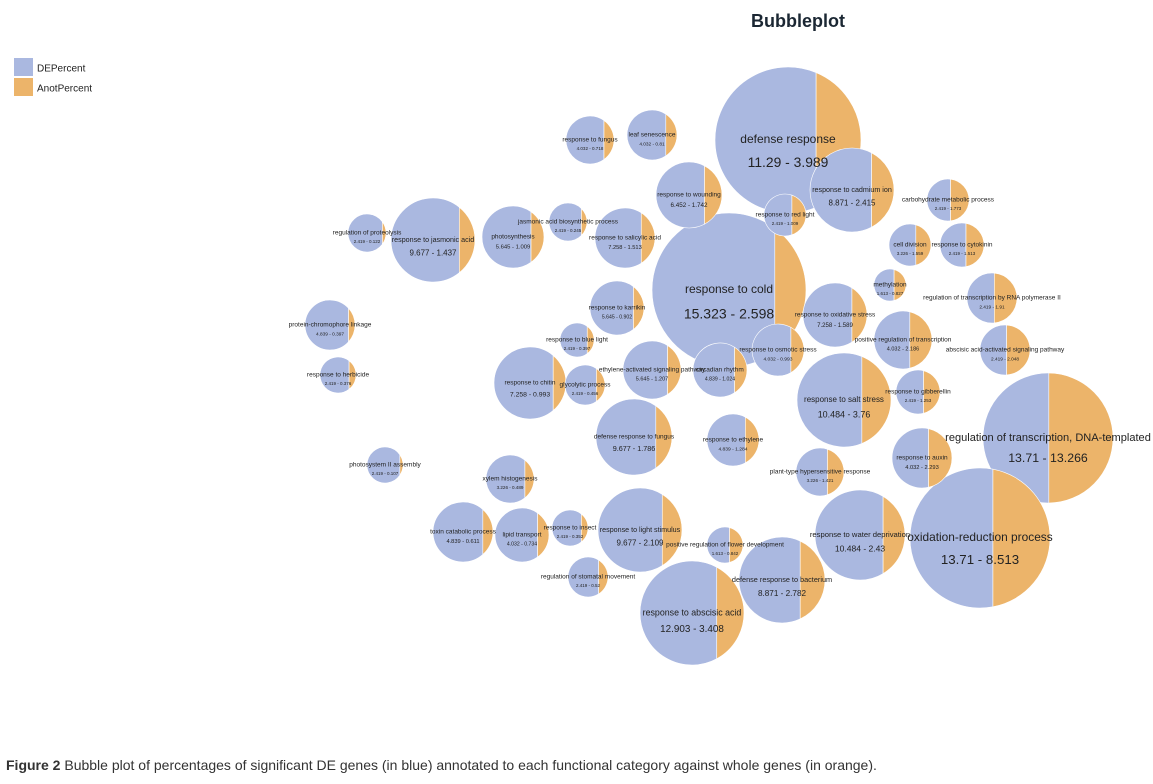 Image resolution: width=1153 pixels, height=784 pixels. I want to click on bubble-label: plant-type hypersensitive response, so click(820, 472).